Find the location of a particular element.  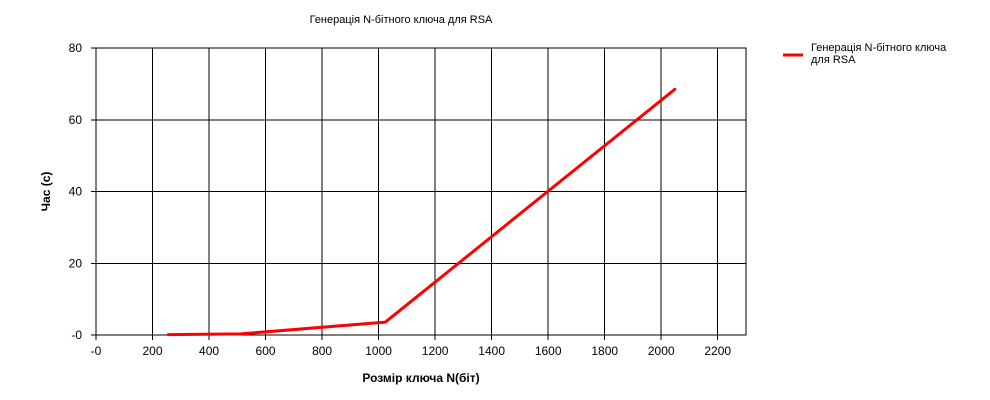

y-tick-label: -0 is located at coordinates (76, 335).